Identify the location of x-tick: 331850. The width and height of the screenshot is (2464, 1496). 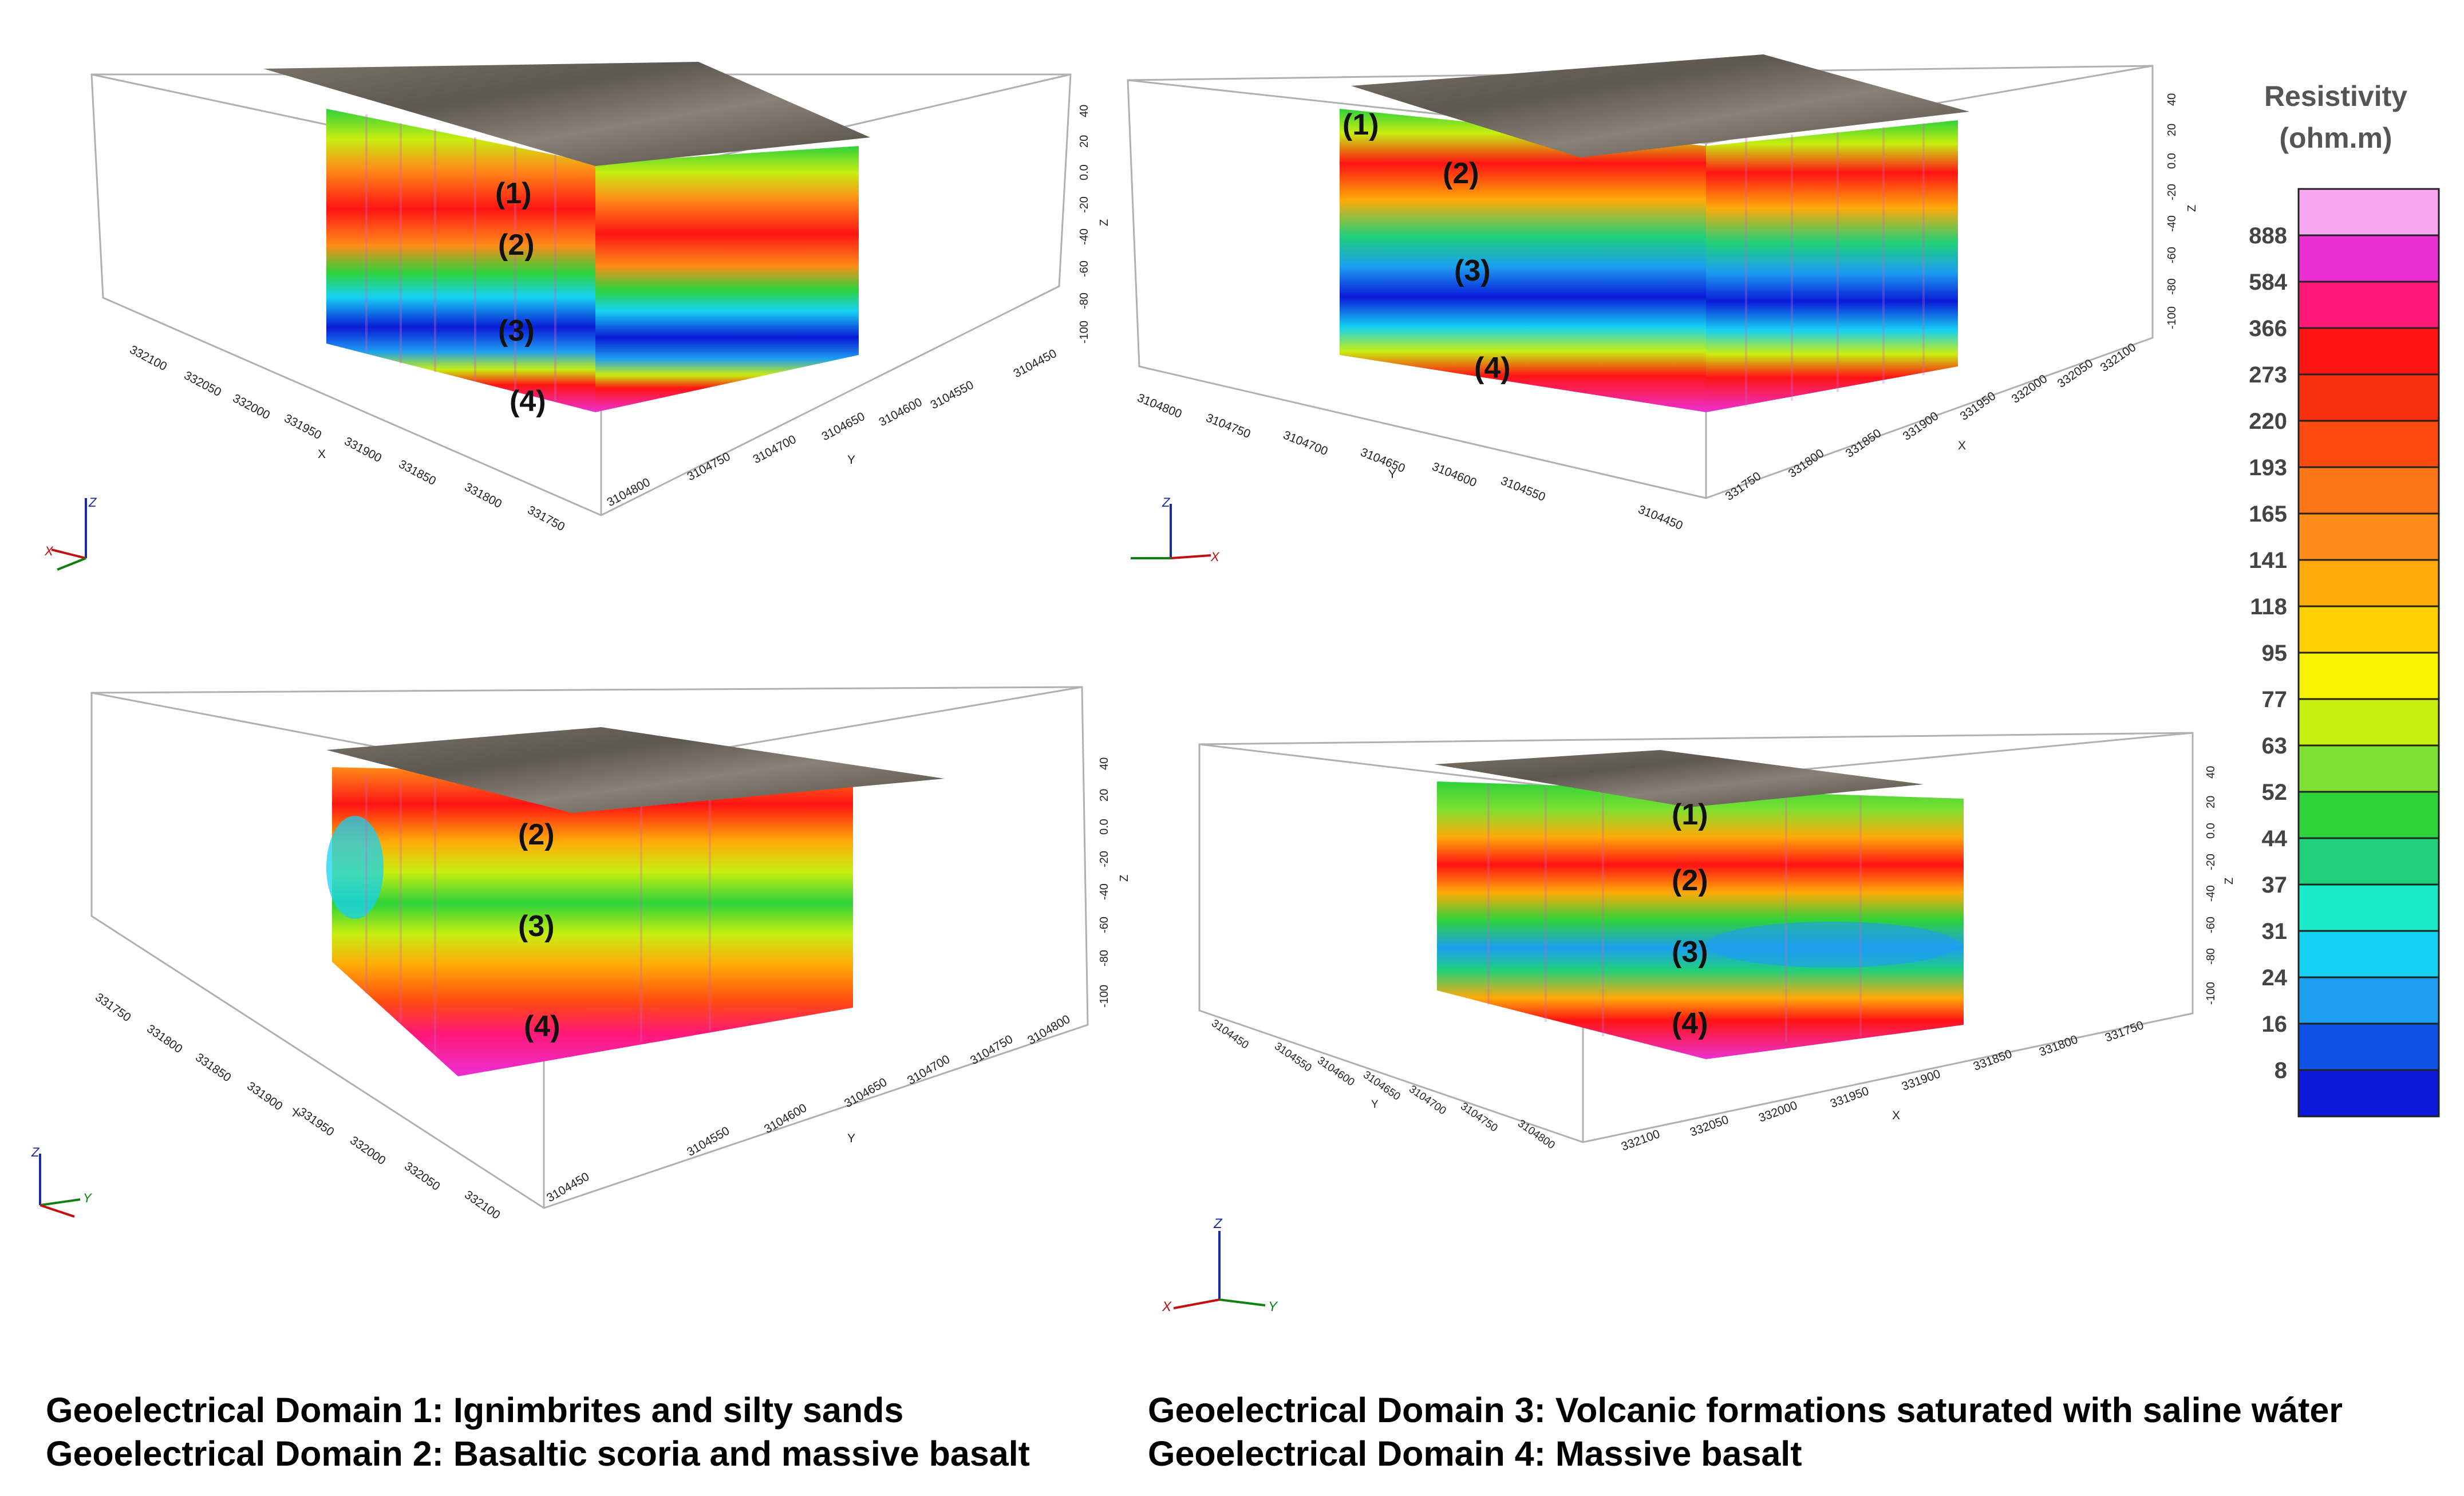
(213, 1067).